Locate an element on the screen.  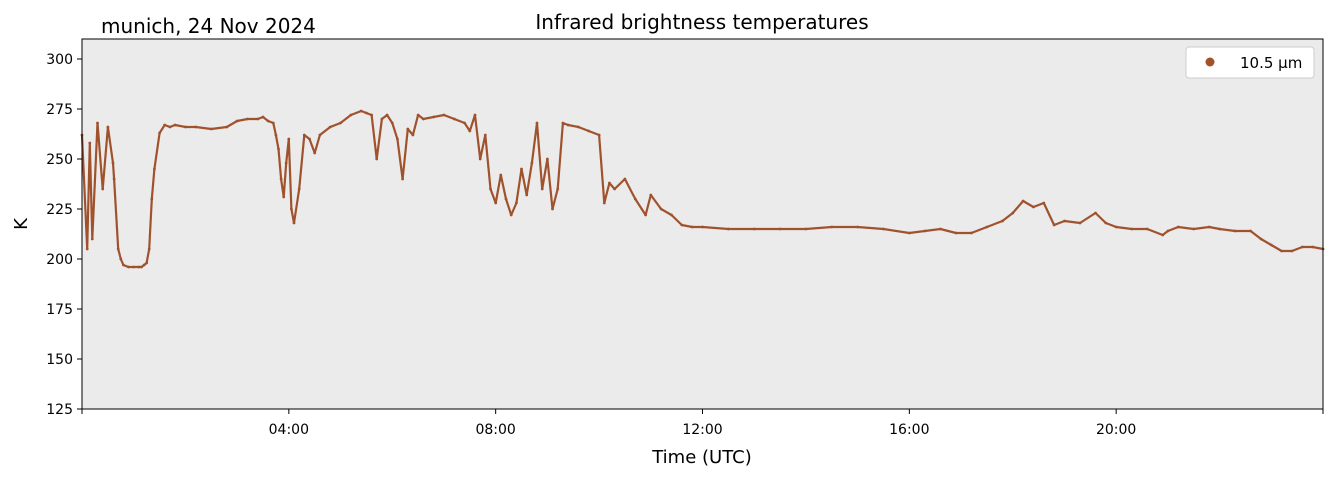
x-axis-label: Time (UTC) is located at coordinates (701, 457).